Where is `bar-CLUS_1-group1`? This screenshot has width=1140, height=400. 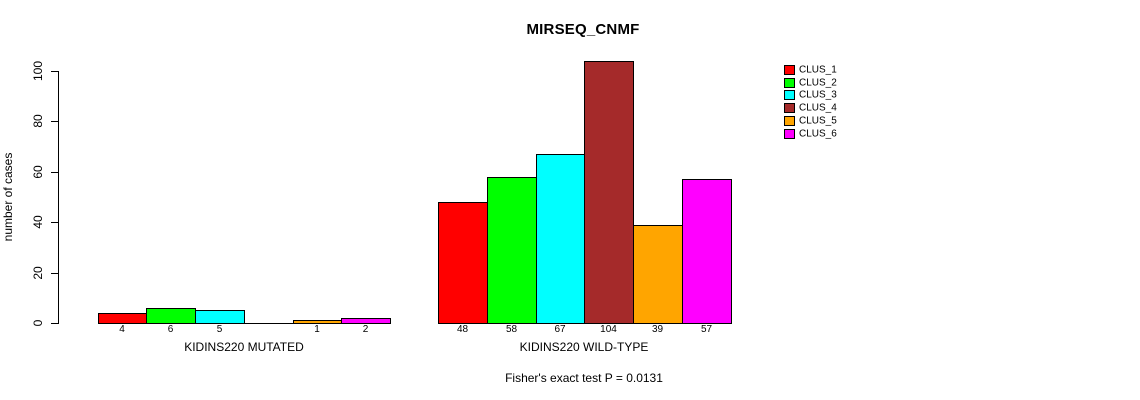 bar-CLUS_1-group1 is located at coordinates (122, 318).